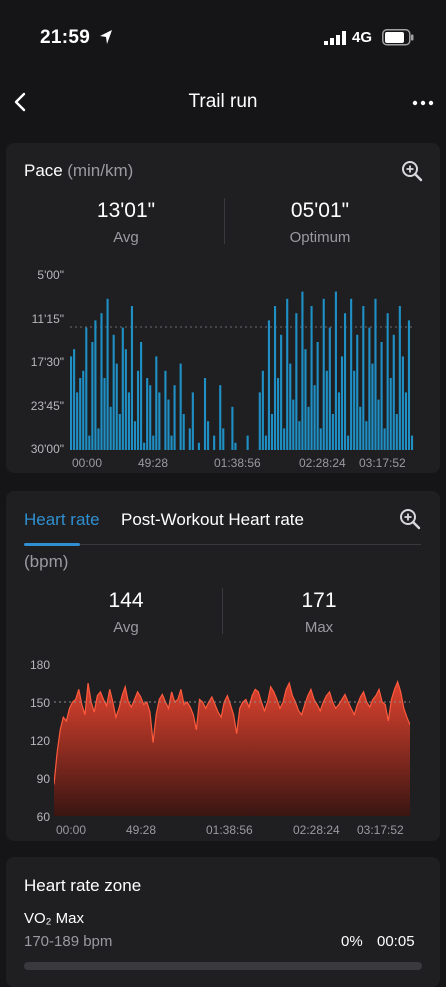  What do you see at coordinates (65, 37) in the screenshot?
I see `status-time: 21:59` at bounding box center [65, 37].